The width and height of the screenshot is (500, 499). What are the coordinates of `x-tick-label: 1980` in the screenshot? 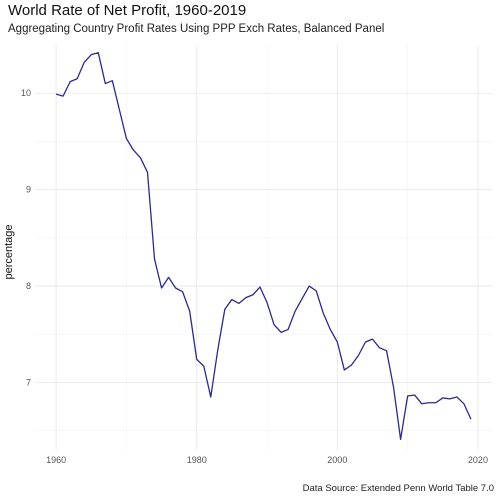 It's located at (197, 460).